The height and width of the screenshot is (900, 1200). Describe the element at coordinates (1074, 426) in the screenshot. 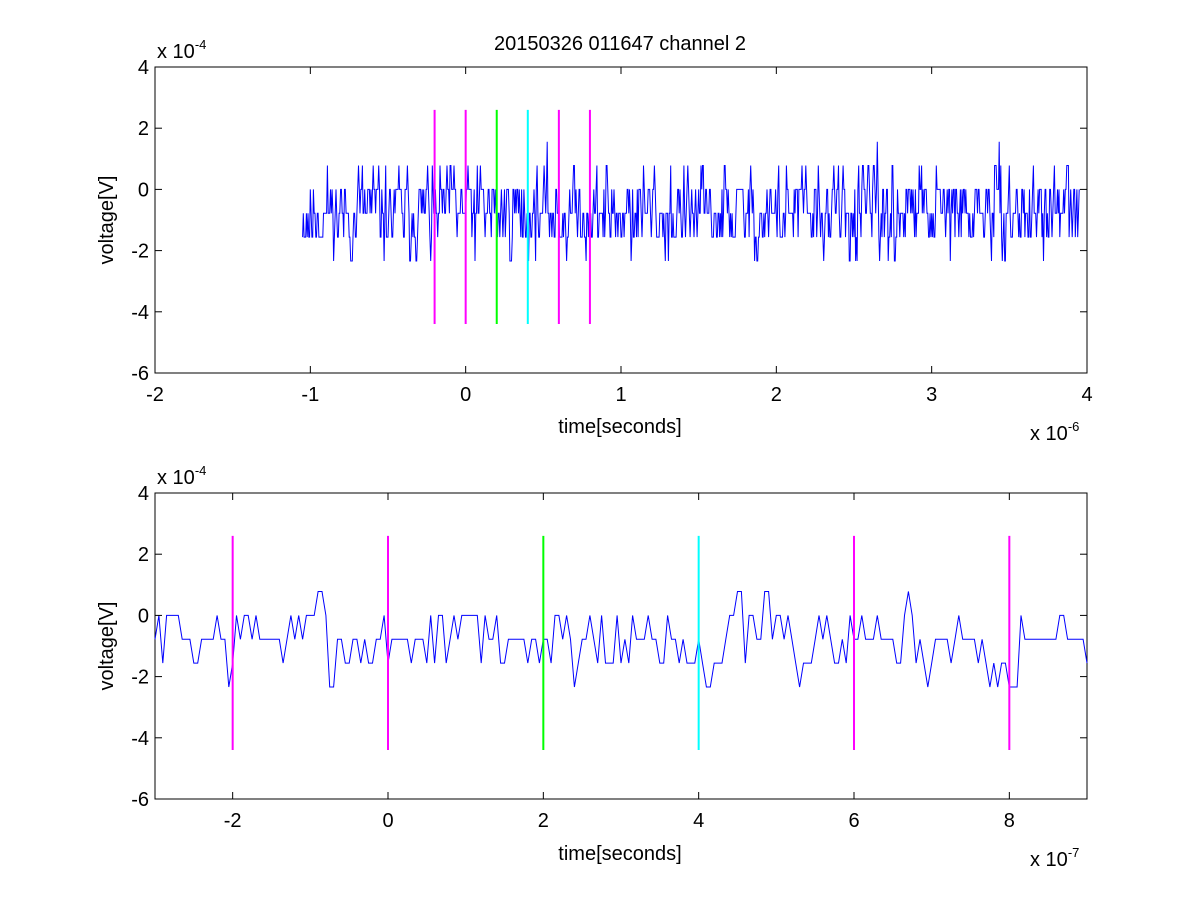

I see `top-x-exponent-power: -6` at that location.